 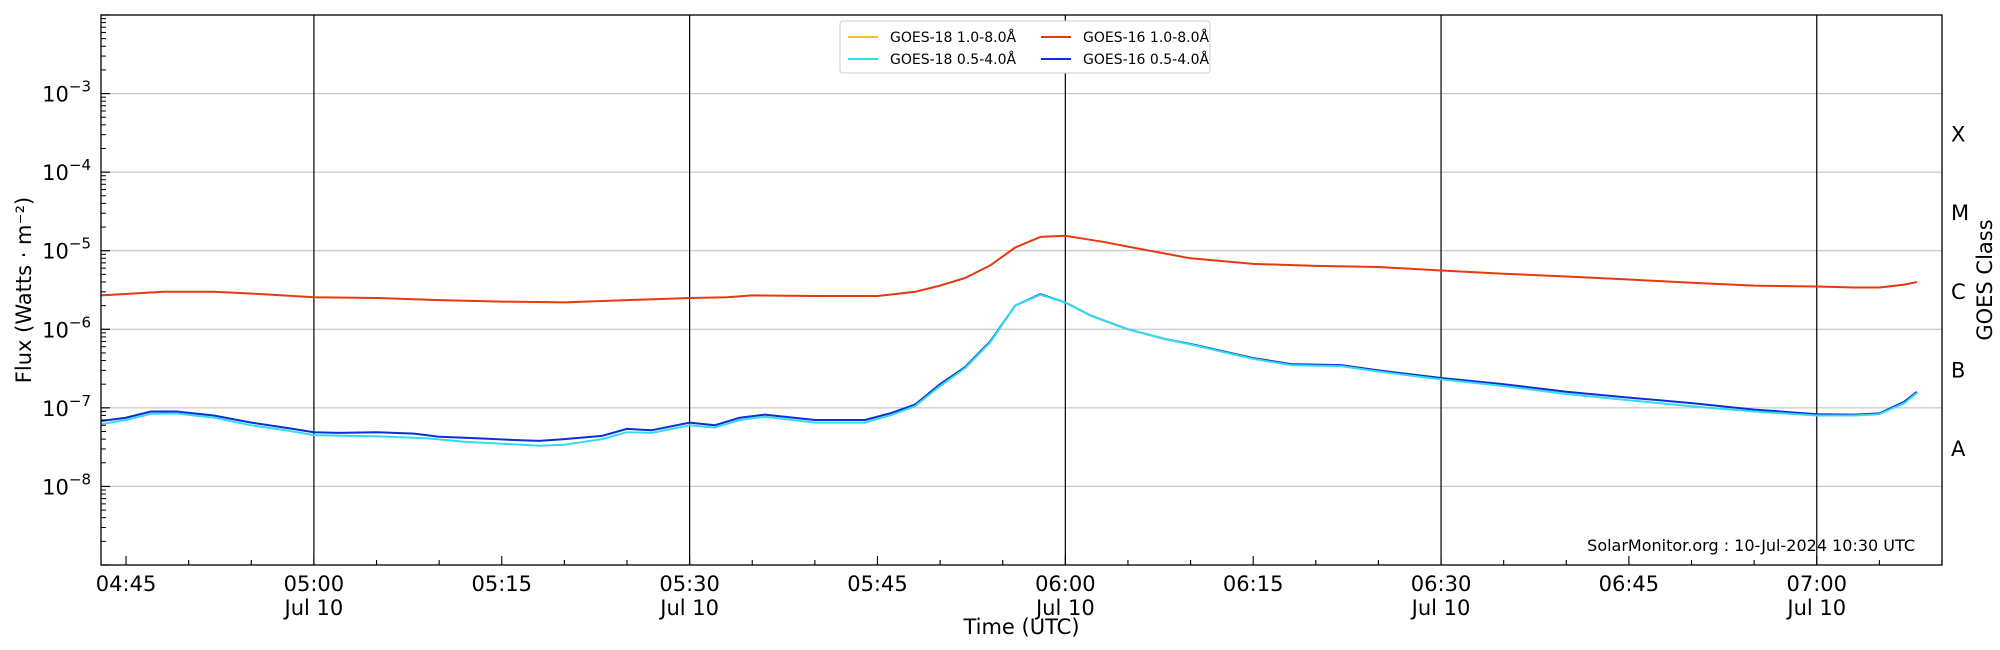 What do you see at coordinates (1958, 370) in the screenshot?
I see `goes-class-label: B` at bounding box center [1958, 370].